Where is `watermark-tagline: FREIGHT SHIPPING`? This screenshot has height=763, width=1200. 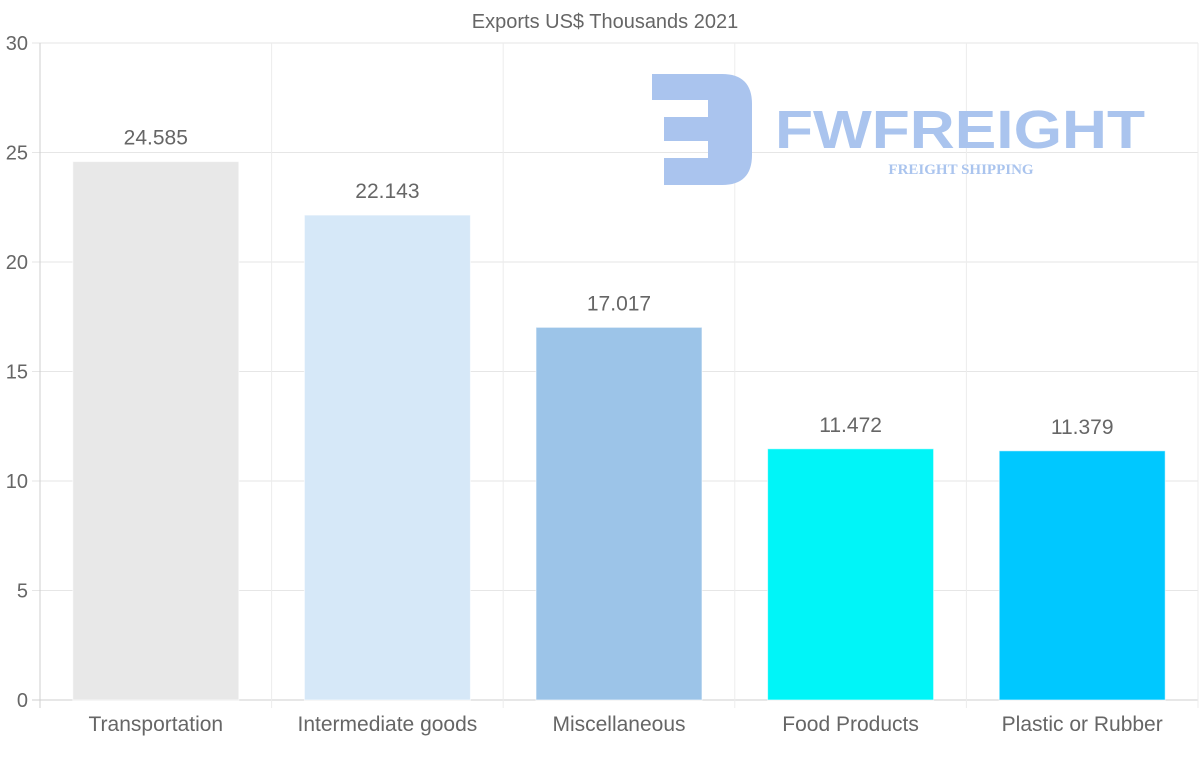
watermark-tagline: FREIGHT SHIPPING is located at coordinates (960, 170).